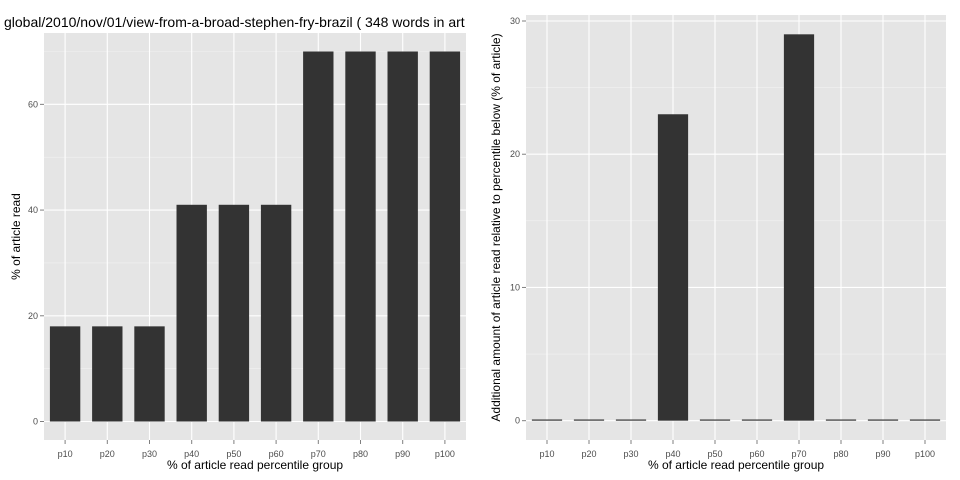 Image resolution: width=960 pixels, height=480 pixels. I want to click on left-x-tick-label: p30, so click(149, 454).